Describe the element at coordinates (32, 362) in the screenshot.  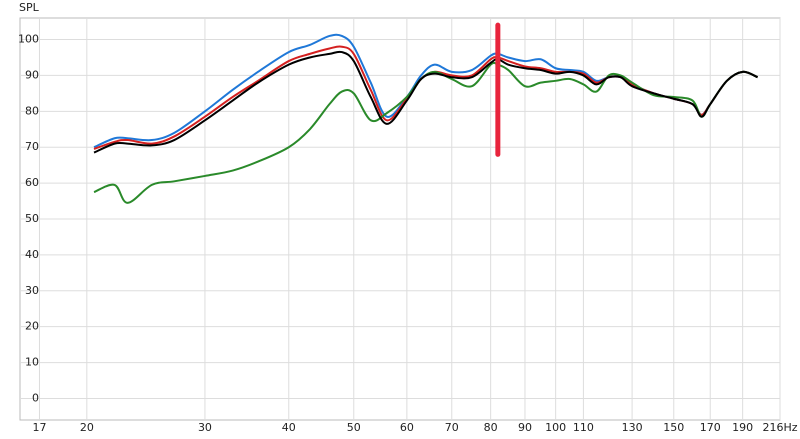
I see `y-tick-label: 10` at that location.